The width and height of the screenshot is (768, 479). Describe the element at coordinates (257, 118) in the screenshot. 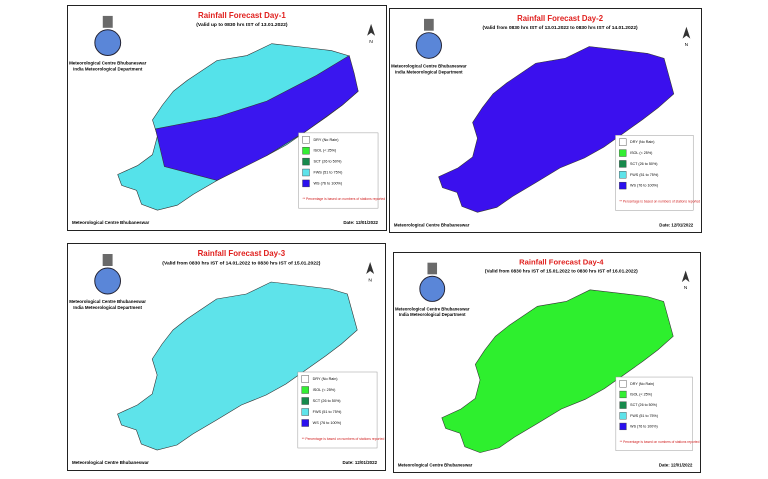

I see `heavy-zone` at that location.